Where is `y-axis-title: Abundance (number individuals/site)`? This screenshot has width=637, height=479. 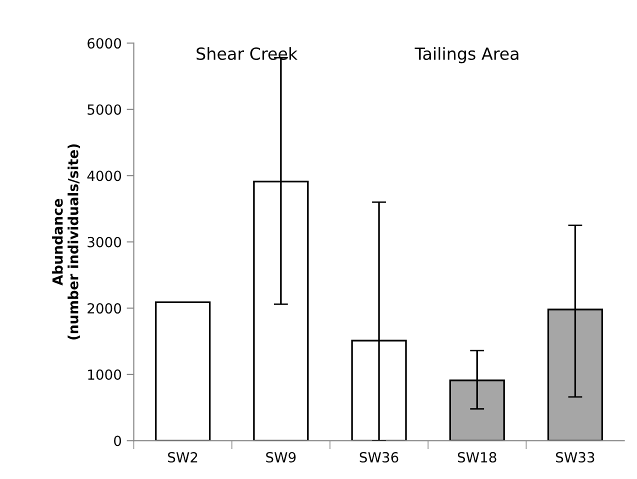
y-axis-title: Abundance (number individuals/site) is located at coordinates (66, 242).